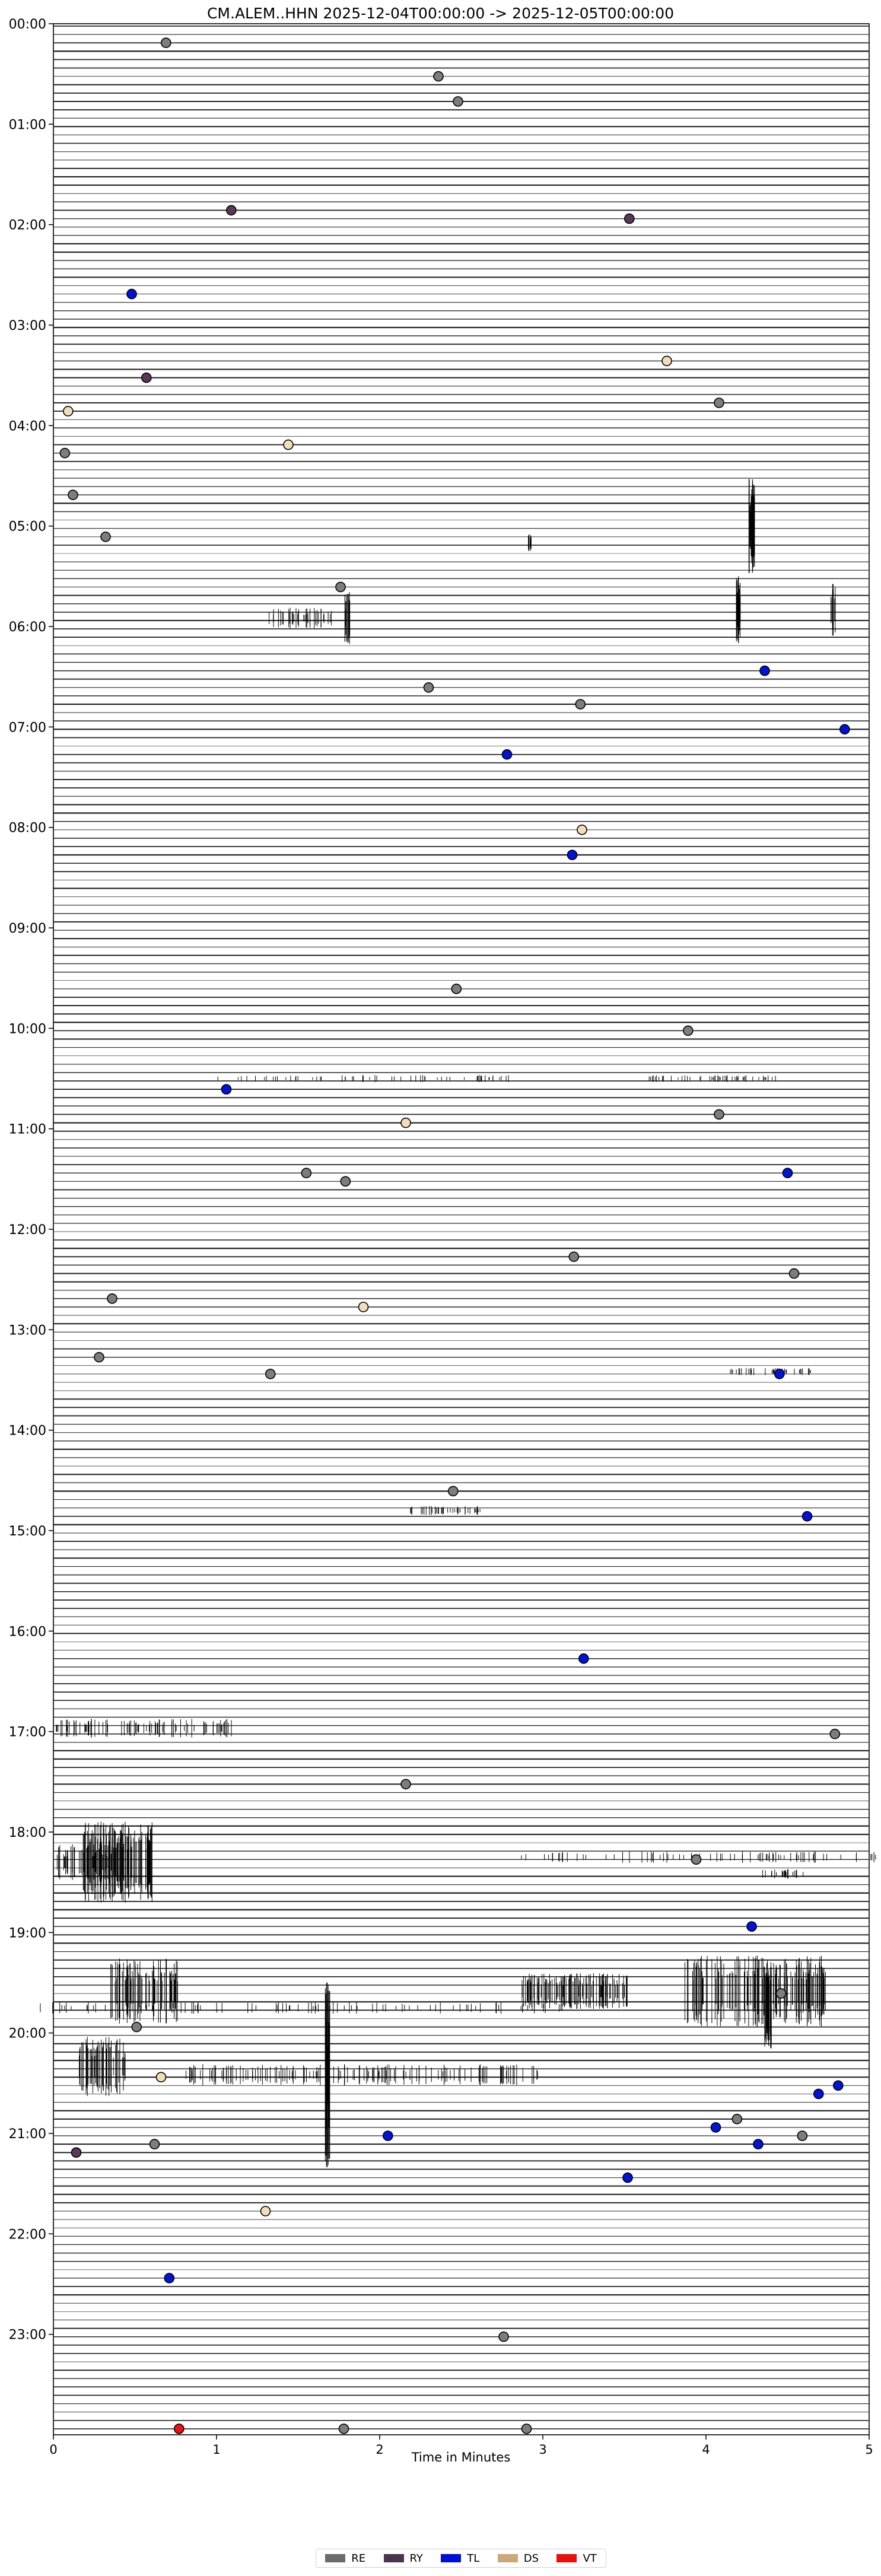 The width and height of the screenshot is (881, 2576). What do you see at coordinates (179, 2429) in the screenshot?
I see `event-marker-vt` at bounding box center [179, 2429].